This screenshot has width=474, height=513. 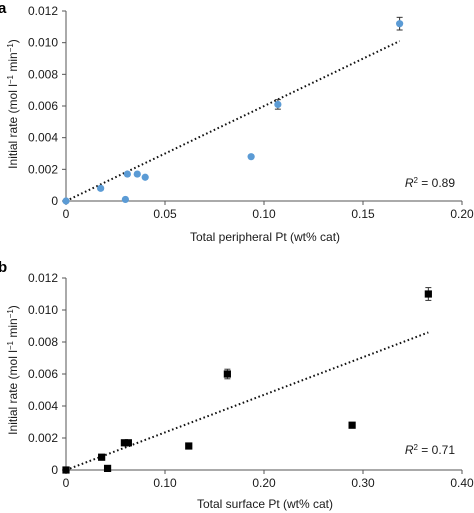 What do you see at coordinates (54, 470) in the screenshot?
I see `y-tick-label-b: 0` at bounding box center [54, 470].